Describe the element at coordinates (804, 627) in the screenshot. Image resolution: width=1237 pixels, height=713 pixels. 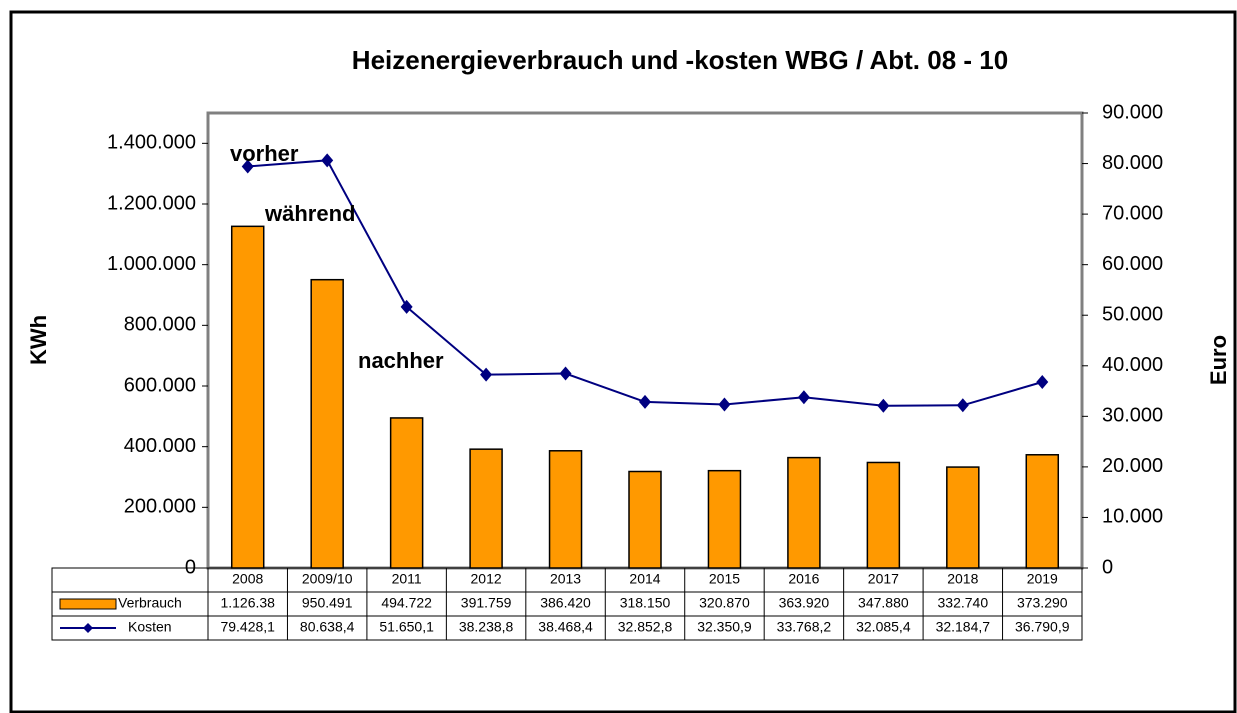
I see `table-value: 33.768,2` at that location.